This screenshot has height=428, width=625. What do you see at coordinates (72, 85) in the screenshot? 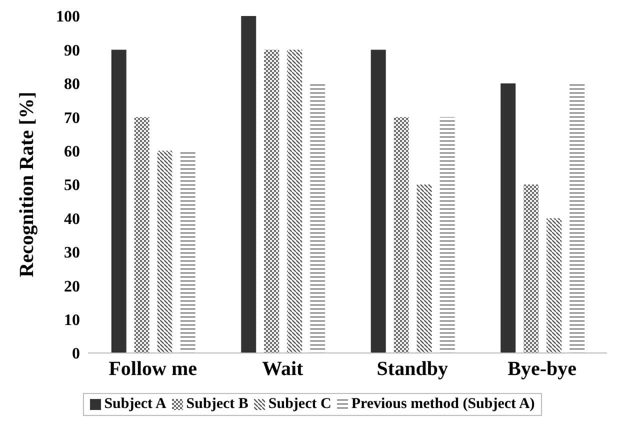
I see `y-tick-label: 80` at bounding box center [72, 85].